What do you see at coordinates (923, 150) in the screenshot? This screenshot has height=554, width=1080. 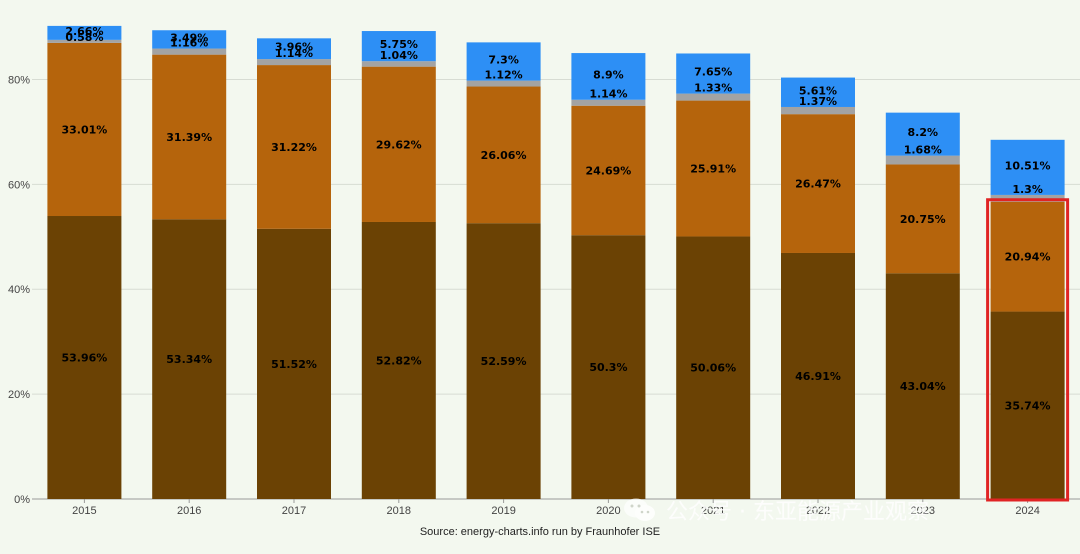 I see `data-label: 1.68%` at bounding box center [923, 150].